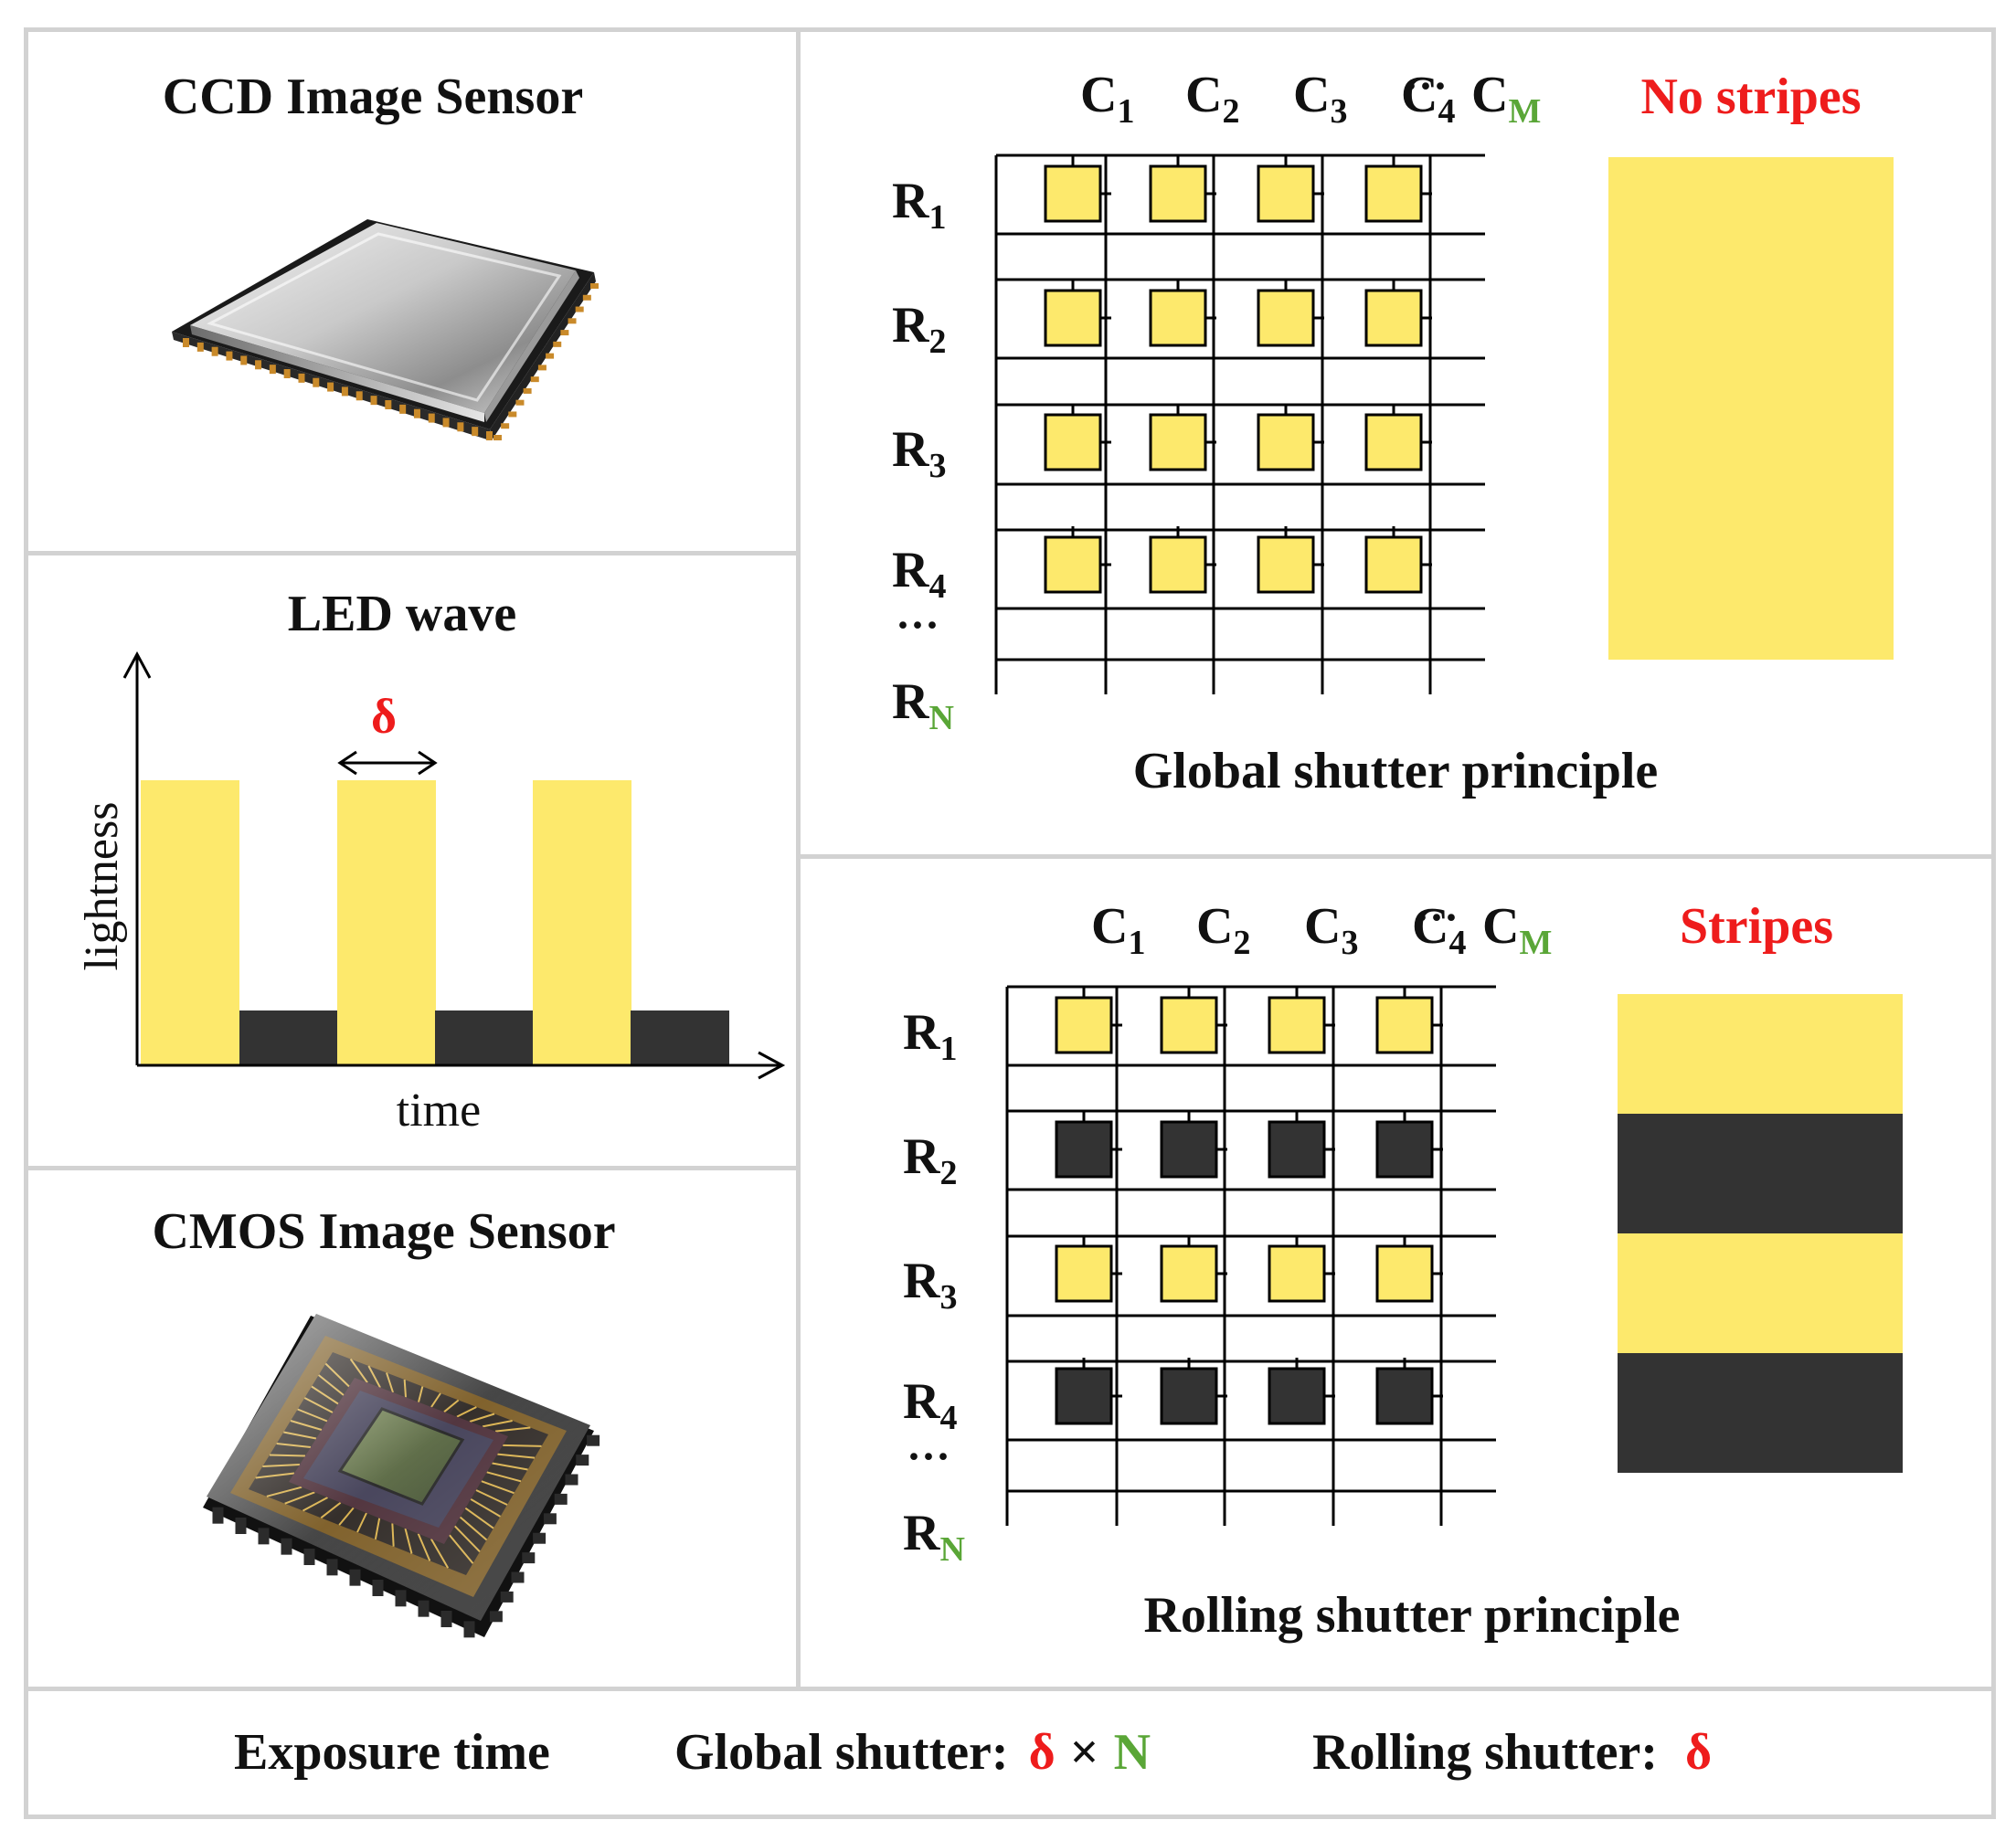  Describe the element at coordinates (102, 886) in the screenshot. I see `y-axis-label: lightness` at that location.